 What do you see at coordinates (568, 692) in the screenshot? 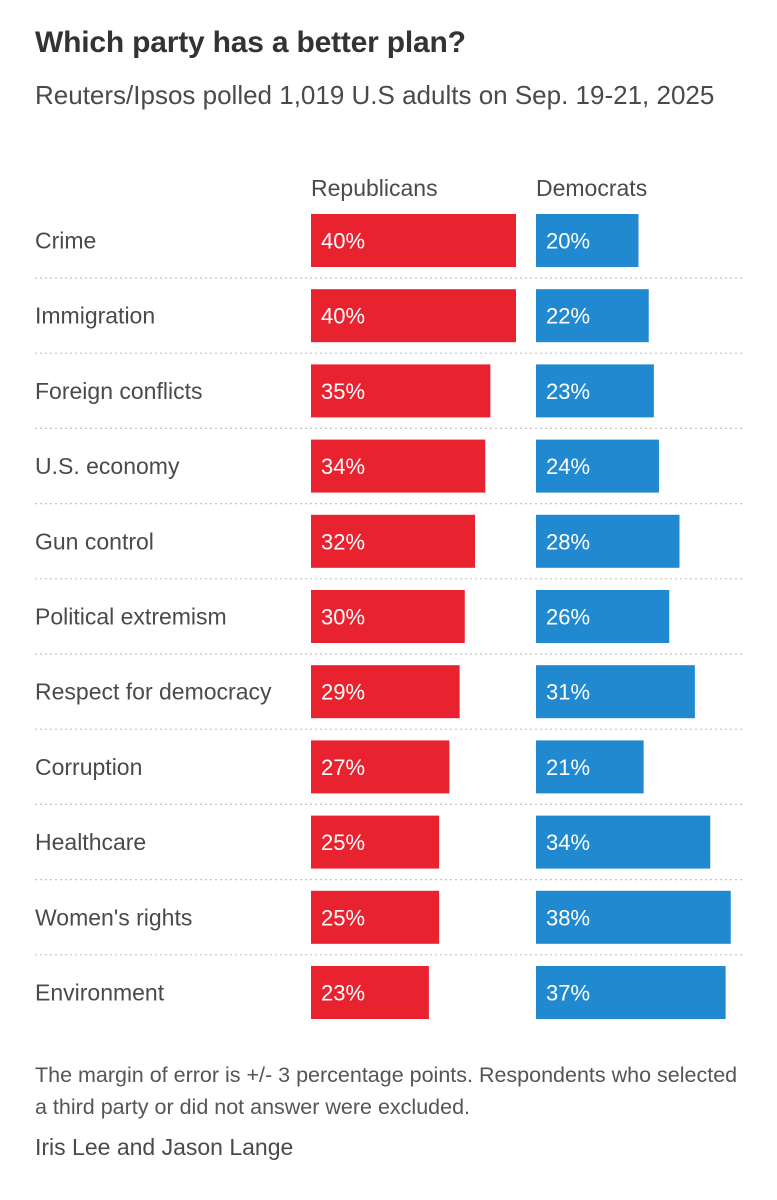
I see `value-label-democrats-respect-for-democracy: 31%` at bounding box center [568, 692].